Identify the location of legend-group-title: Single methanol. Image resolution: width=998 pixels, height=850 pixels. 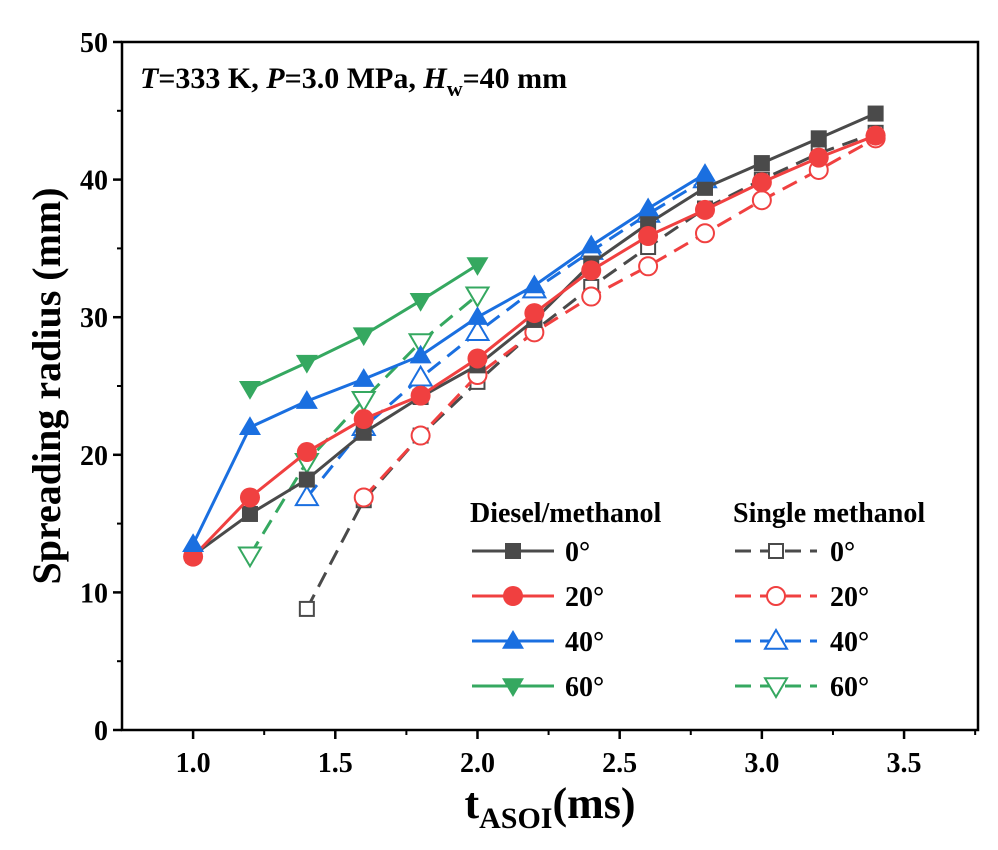
(829, 513).